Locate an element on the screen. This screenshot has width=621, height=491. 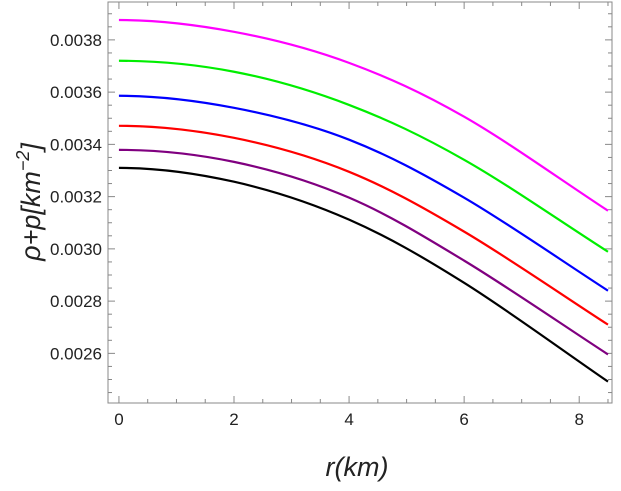
y-tick-label: 0.0036 is located at coordinates (76, 92).